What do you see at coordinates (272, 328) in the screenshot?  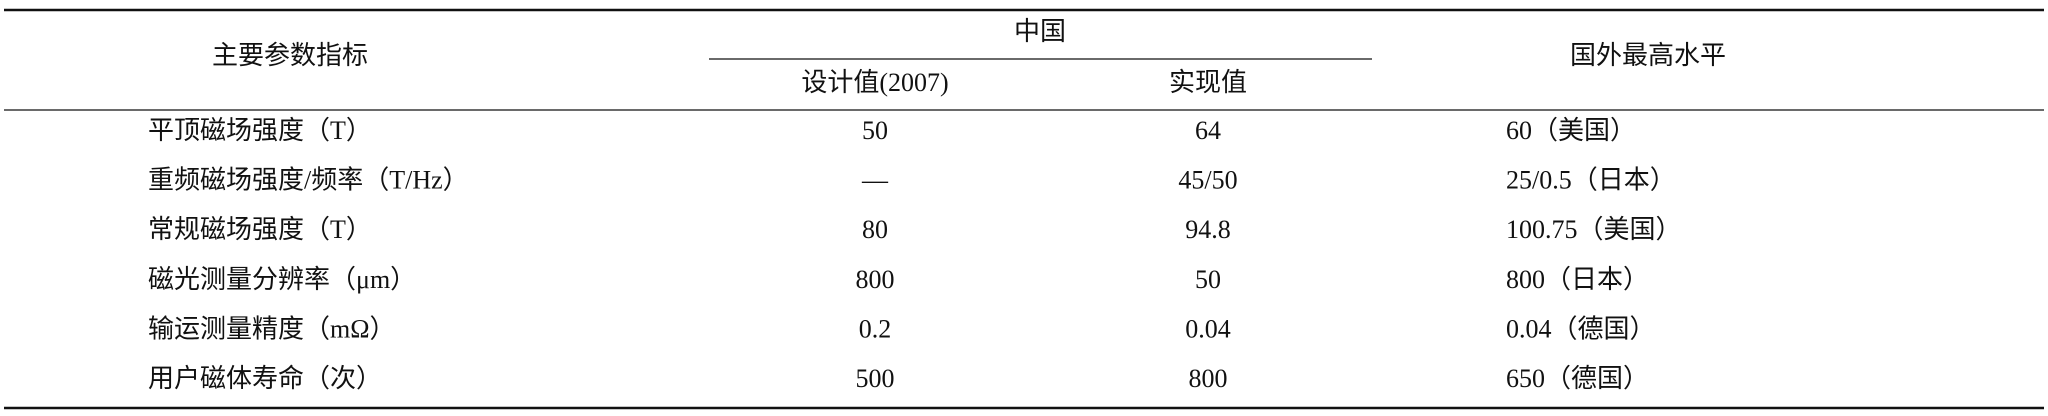 I see `param-cell: 输运测量精度（mΩ）` at bounding box center [272, 328].